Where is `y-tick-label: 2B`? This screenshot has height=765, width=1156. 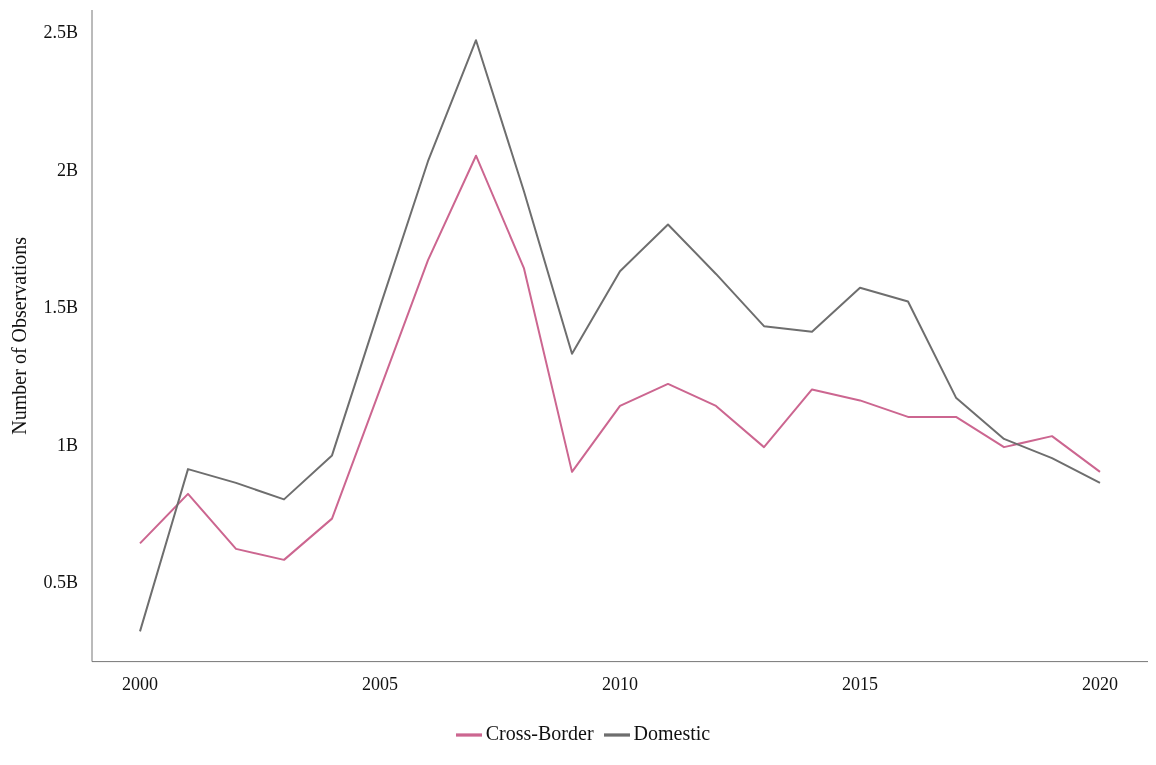 y-tick-label: 2B is located at coordinates (67, 169).